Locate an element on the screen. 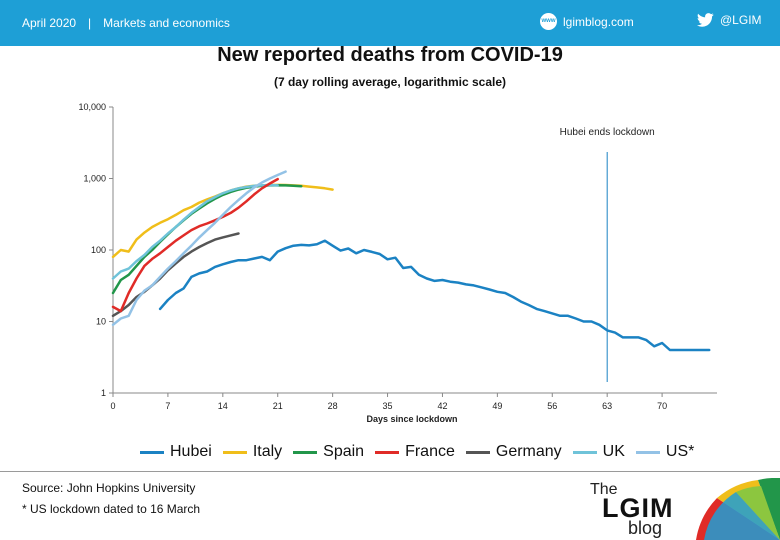 Image resolution: width=780 pixels, height=540 pixels. legend-label-germany: Germany is located at coordinates (528, 451).